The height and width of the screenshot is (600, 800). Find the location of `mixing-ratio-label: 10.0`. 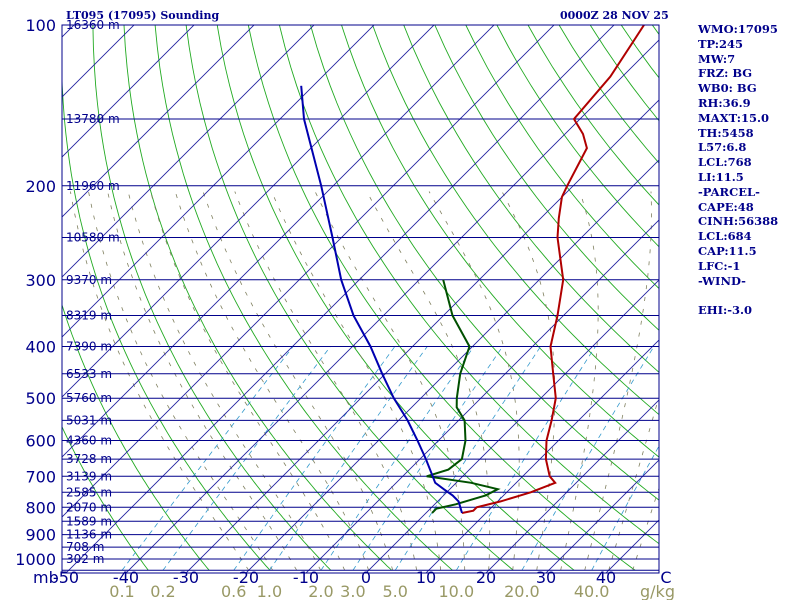

mixing-ratio-label: 10.0 is located at coordinates (457, 591).